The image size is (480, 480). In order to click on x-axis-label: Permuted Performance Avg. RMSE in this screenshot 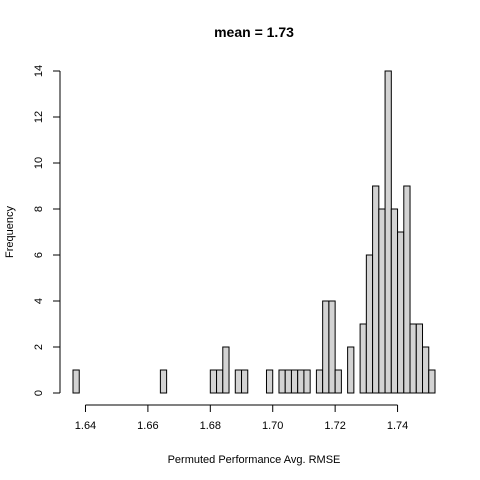, I will do `click(254, 460)`.